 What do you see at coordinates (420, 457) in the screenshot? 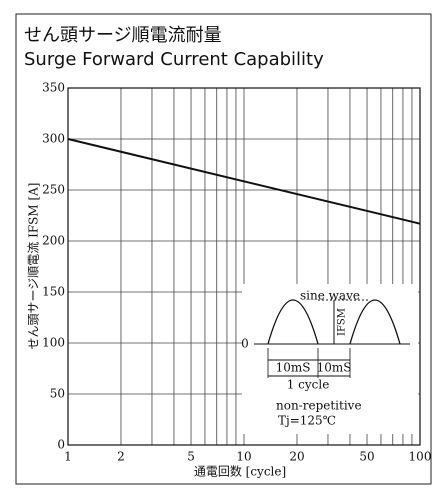
I see `x-tick-label: 100` at bounding box center [420, 457].